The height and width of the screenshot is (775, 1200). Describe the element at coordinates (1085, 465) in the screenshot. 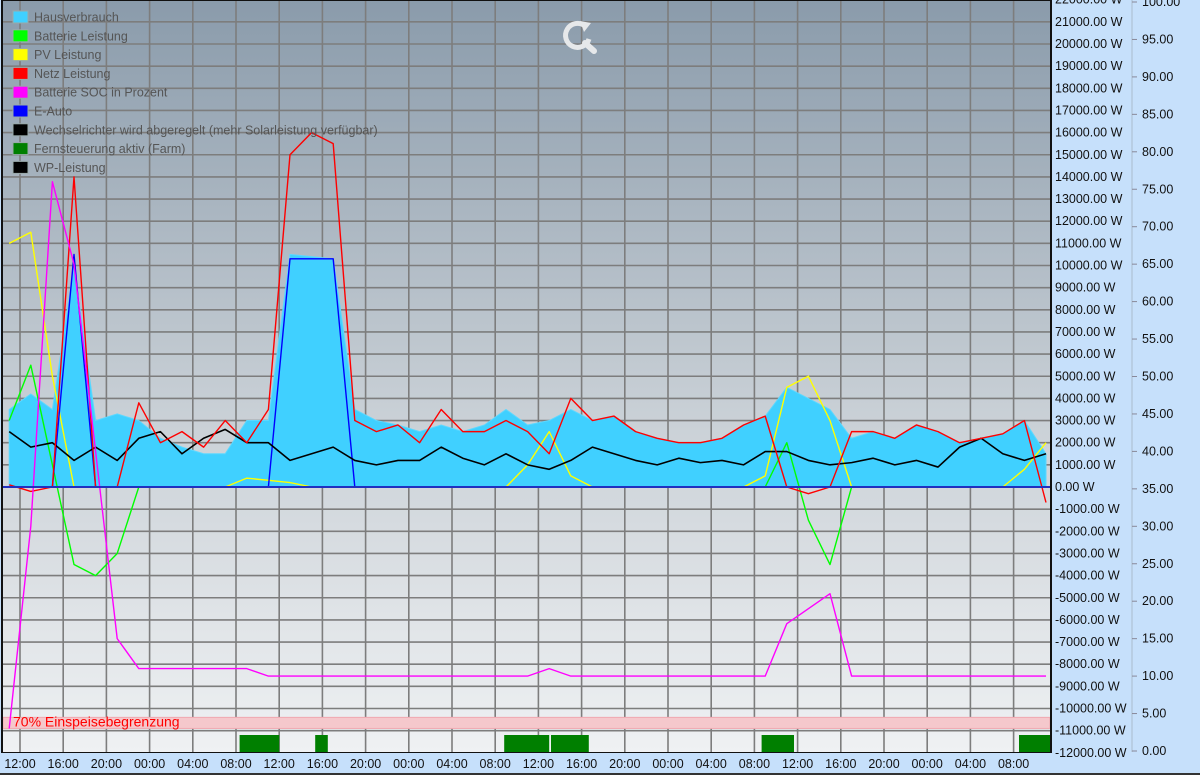

I see `y-tick-label: 1000.00 W` at that location.